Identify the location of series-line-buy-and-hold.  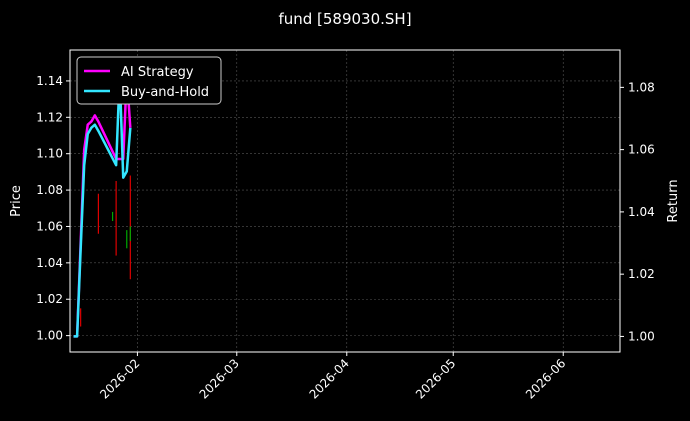
(102, 205).